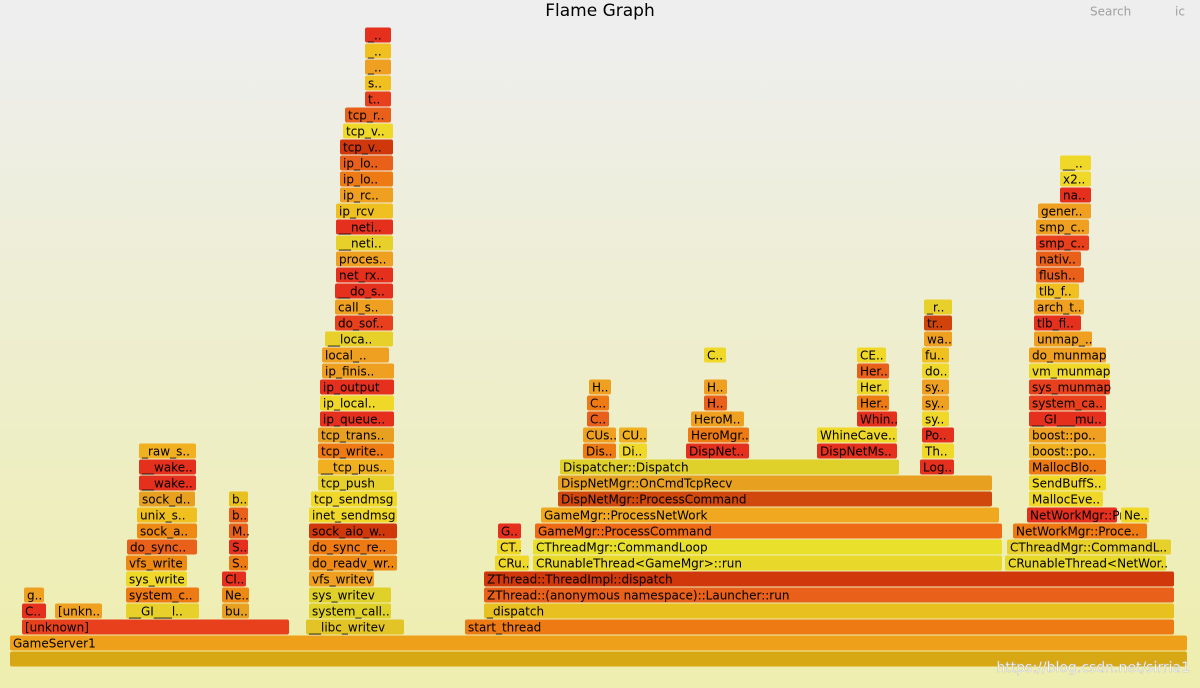 This screenshot has width=1200, height=688. I want to click on frame: tcp_push, so click(356, 483).